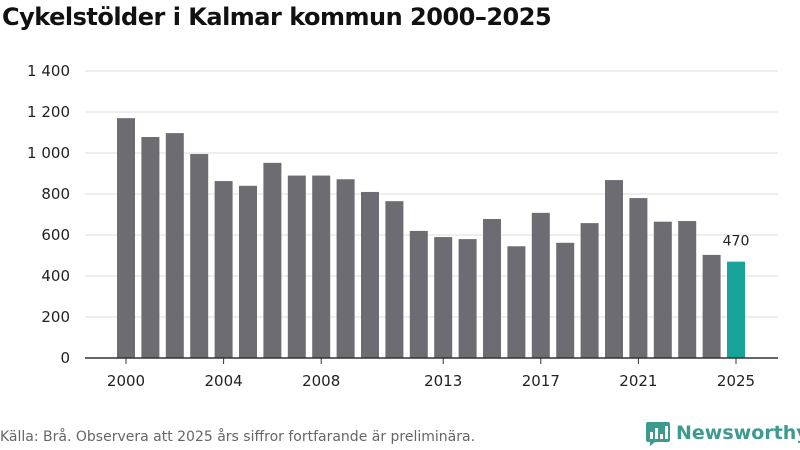 The height and width of the screenshot is (450, 800). What do you see at coordinates (736, 381) in the screenshot?
I see `x-tick-label: 2025` at bounding box center [736, 381].